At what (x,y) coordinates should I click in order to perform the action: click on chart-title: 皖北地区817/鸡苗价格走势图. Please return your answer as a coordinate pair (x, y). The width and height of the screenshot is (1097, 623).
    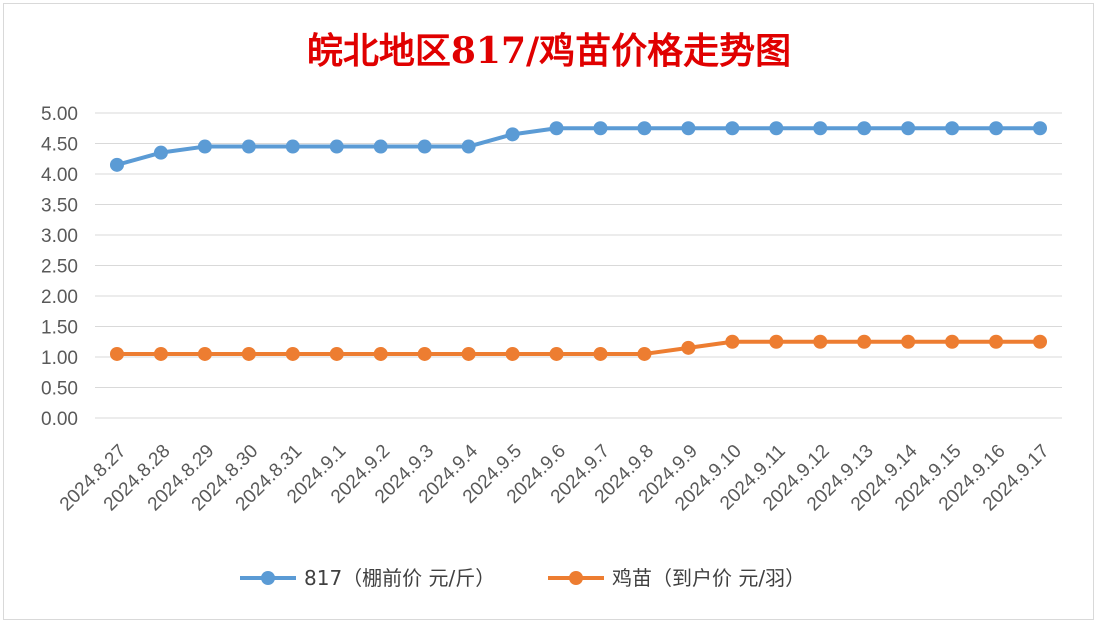
    Looking at the image, I should click on (549, 51).